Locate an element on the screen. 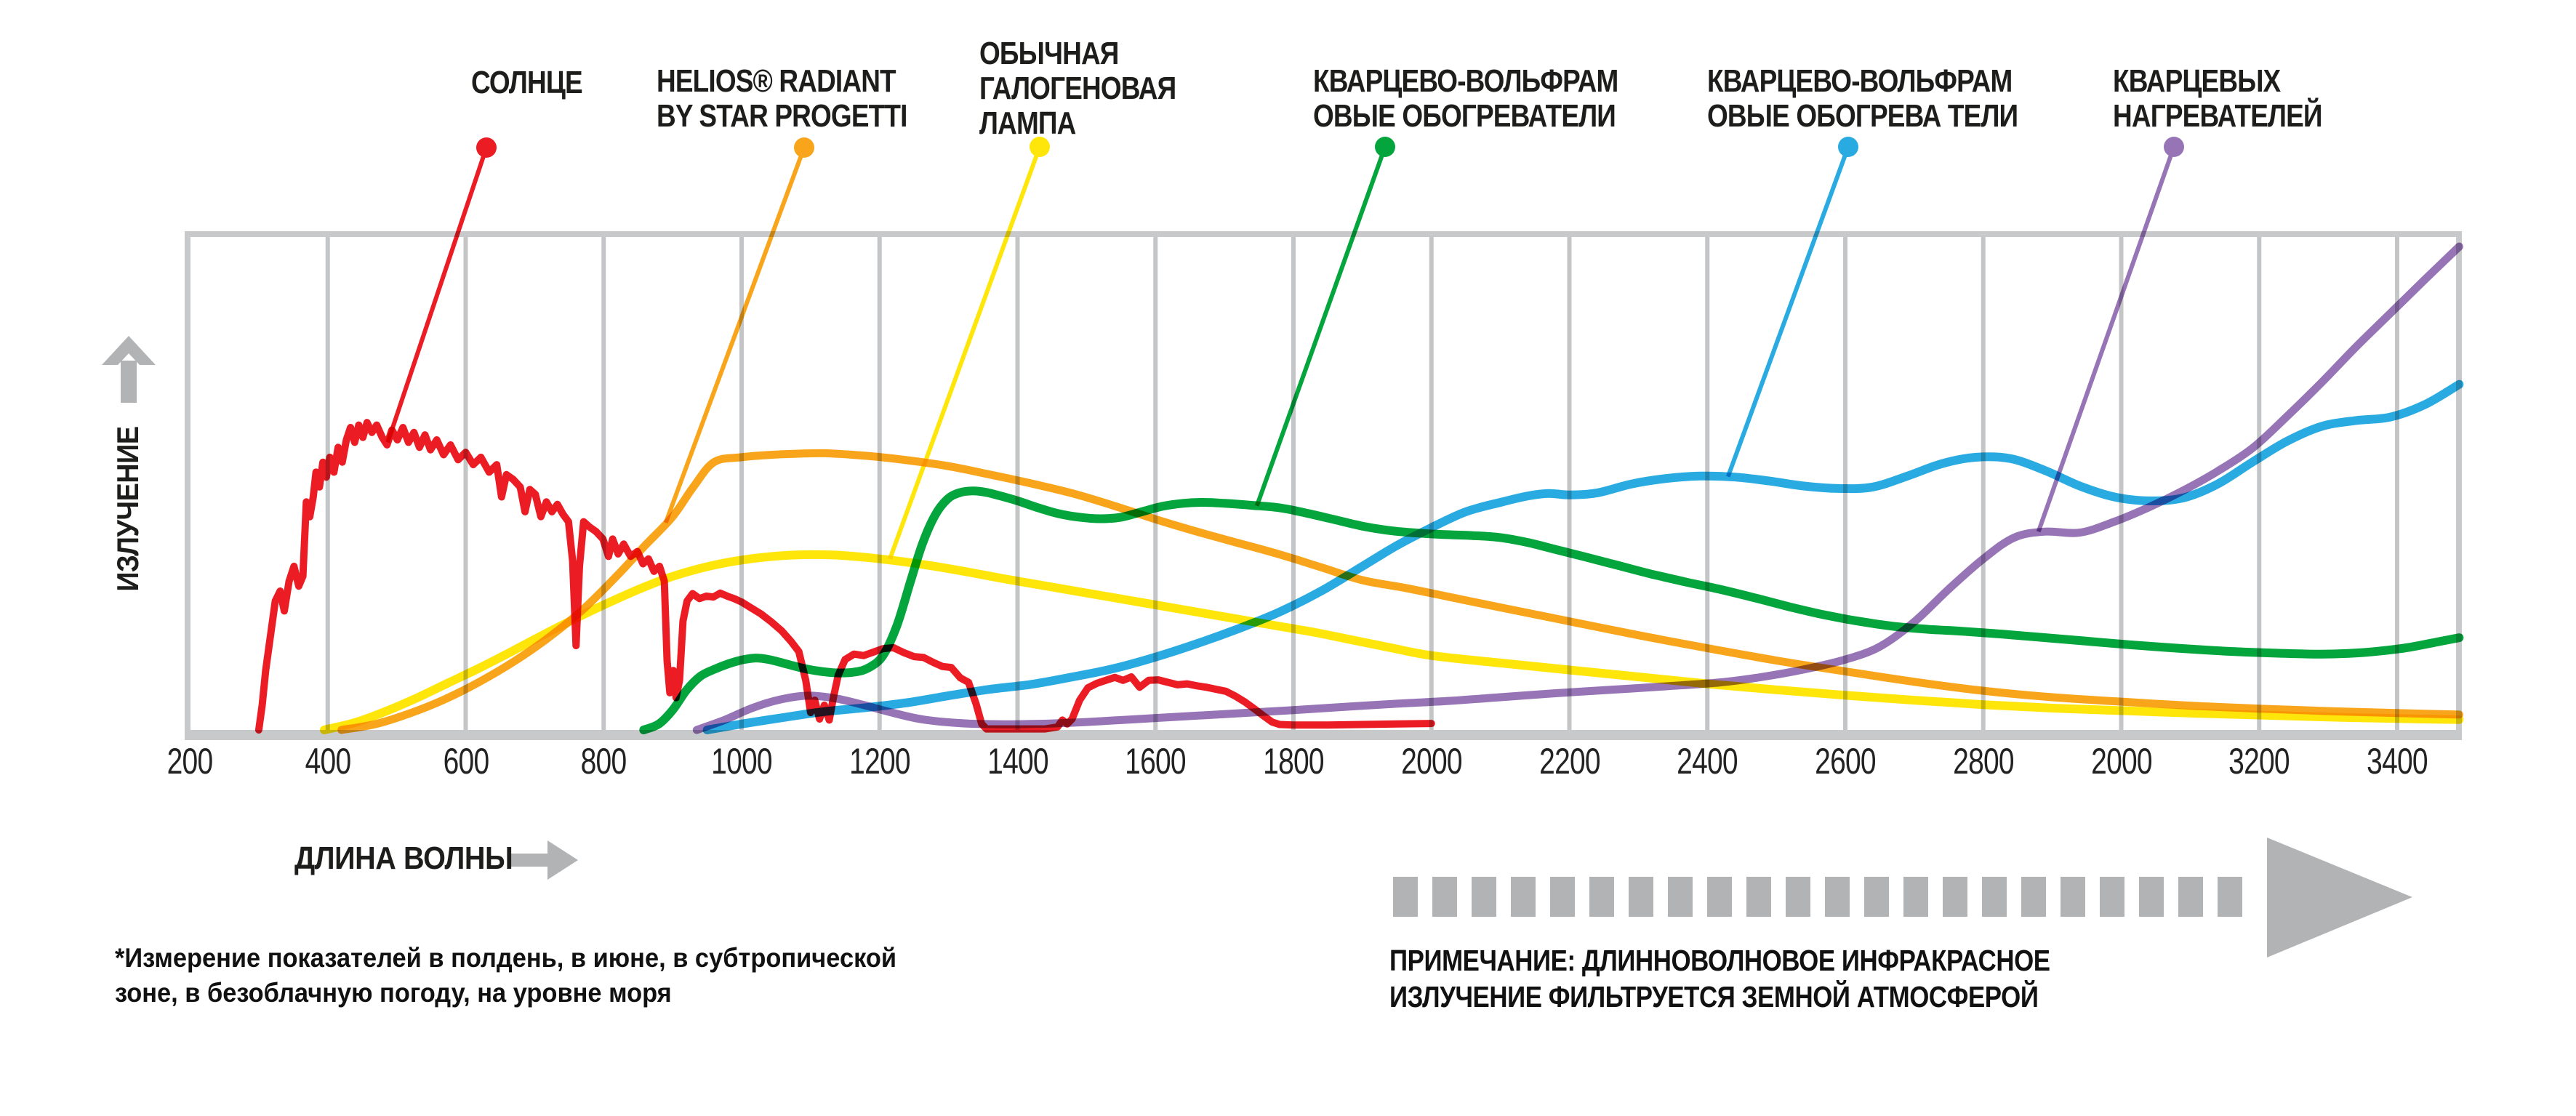 Image resolution: width=2576 pixels, height=1116 pixels. series-label-4: КВАРЦЕВО-ВОЛЬФРАМ ОВЫЕ ОБОГРЕВА ТЕЛИ is located at coordinates (1863, 98).